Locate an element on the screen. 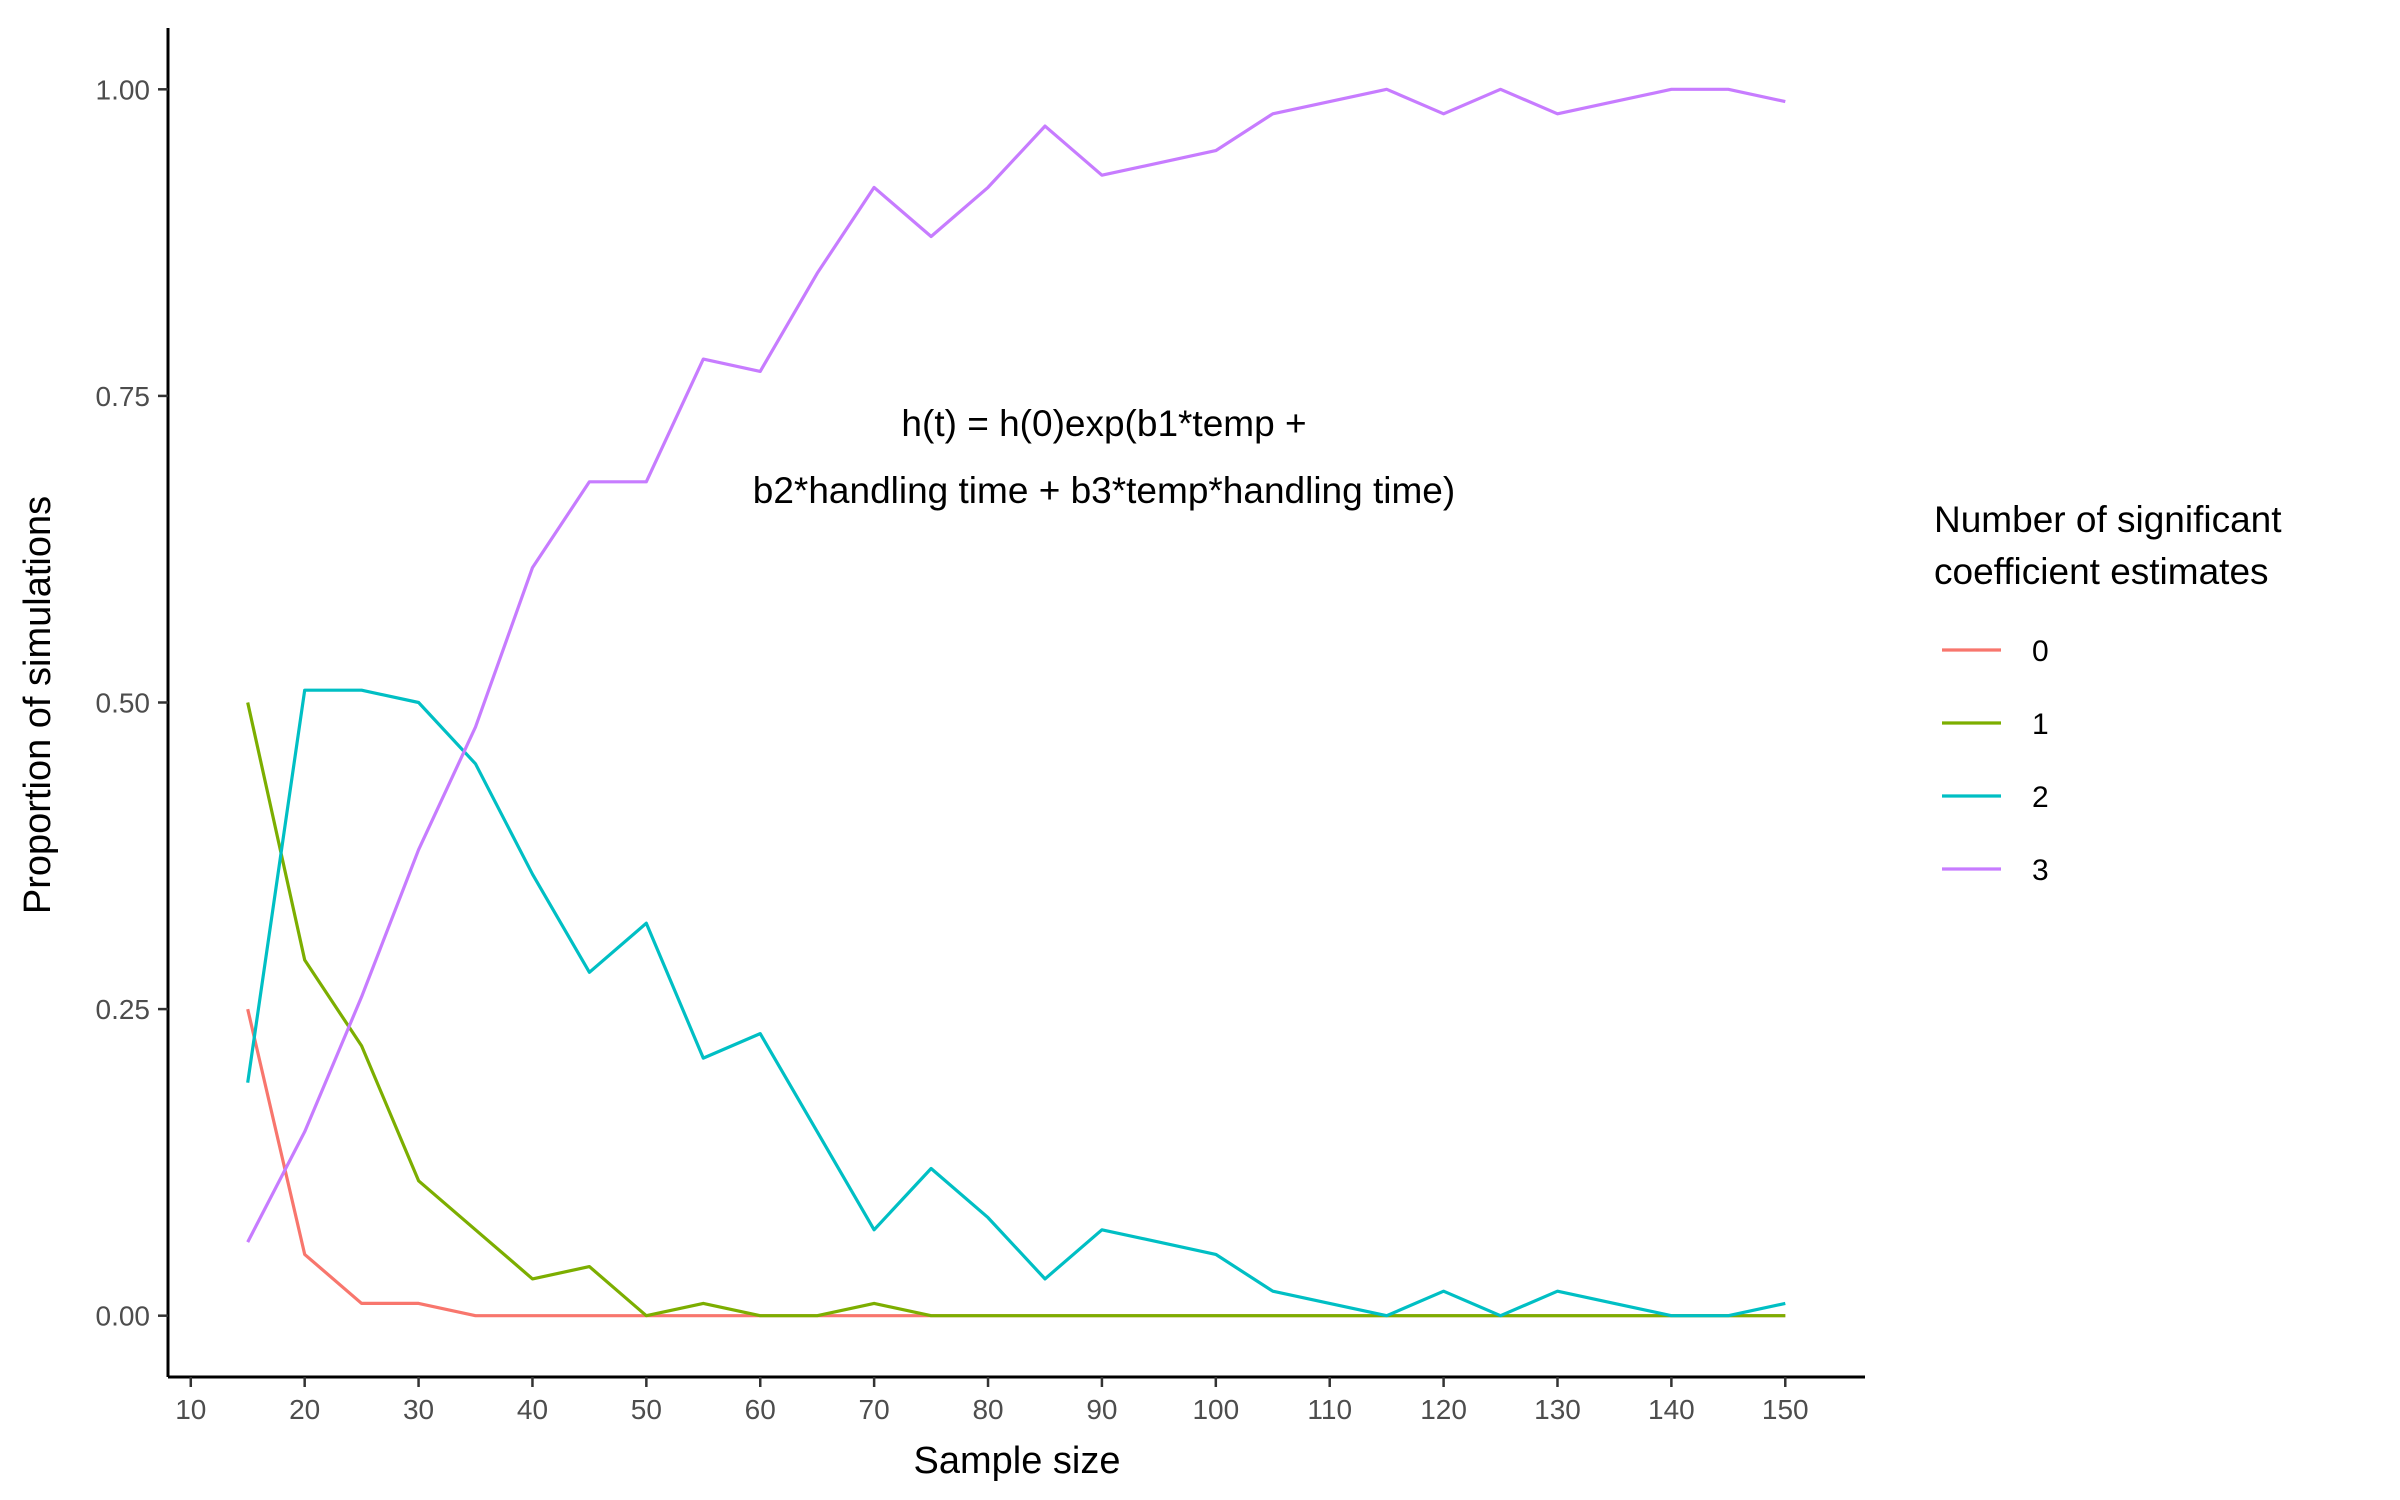  y-axis-title: Proportion of simulations is located at coordinates (38, 705).